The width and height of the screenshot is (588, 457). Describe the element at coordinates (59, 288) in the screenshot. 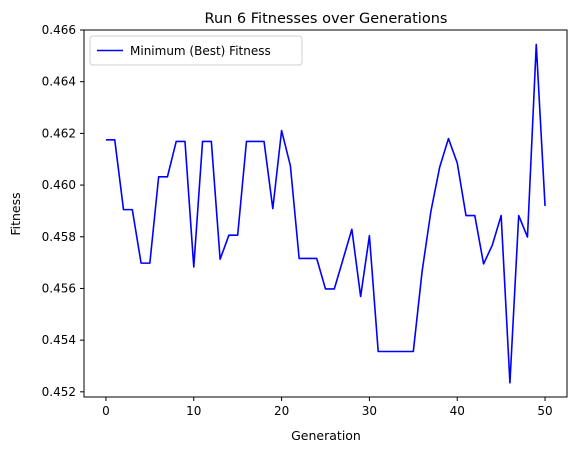

I see `y-tick-label: 0.456` at that location.